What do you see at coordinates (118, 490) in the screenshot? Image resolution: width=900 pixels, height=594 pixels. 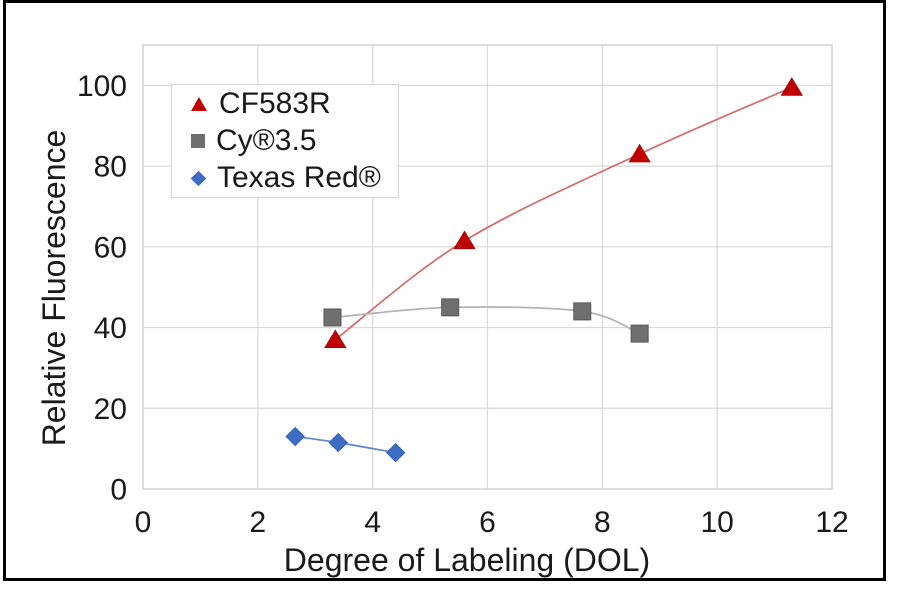 I see `y-tick-label: 0` at bounding box center [118, 490].